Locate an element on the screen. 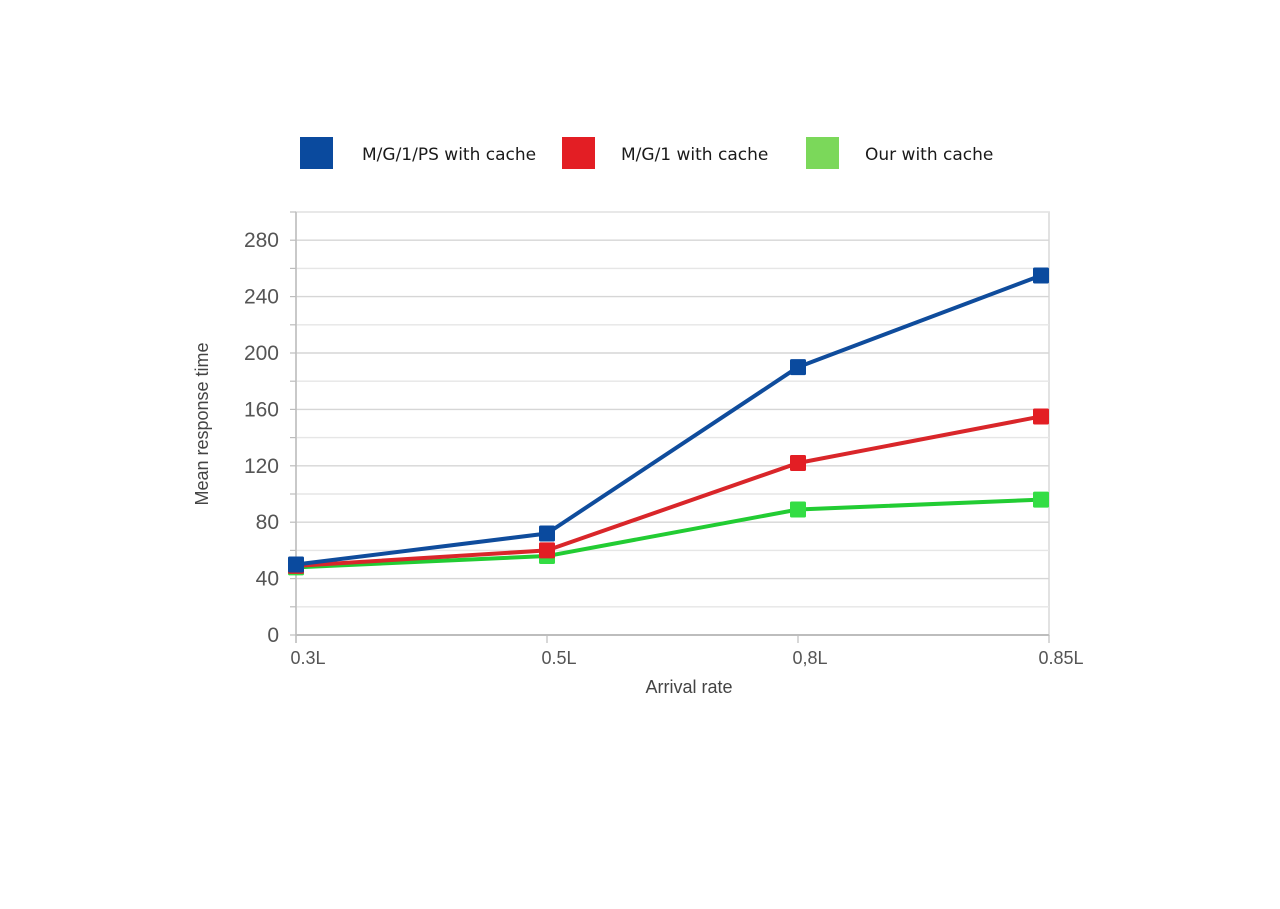 The image size is (1280, 909). y-tick-label: 240 is located at coordinates (261, 297).